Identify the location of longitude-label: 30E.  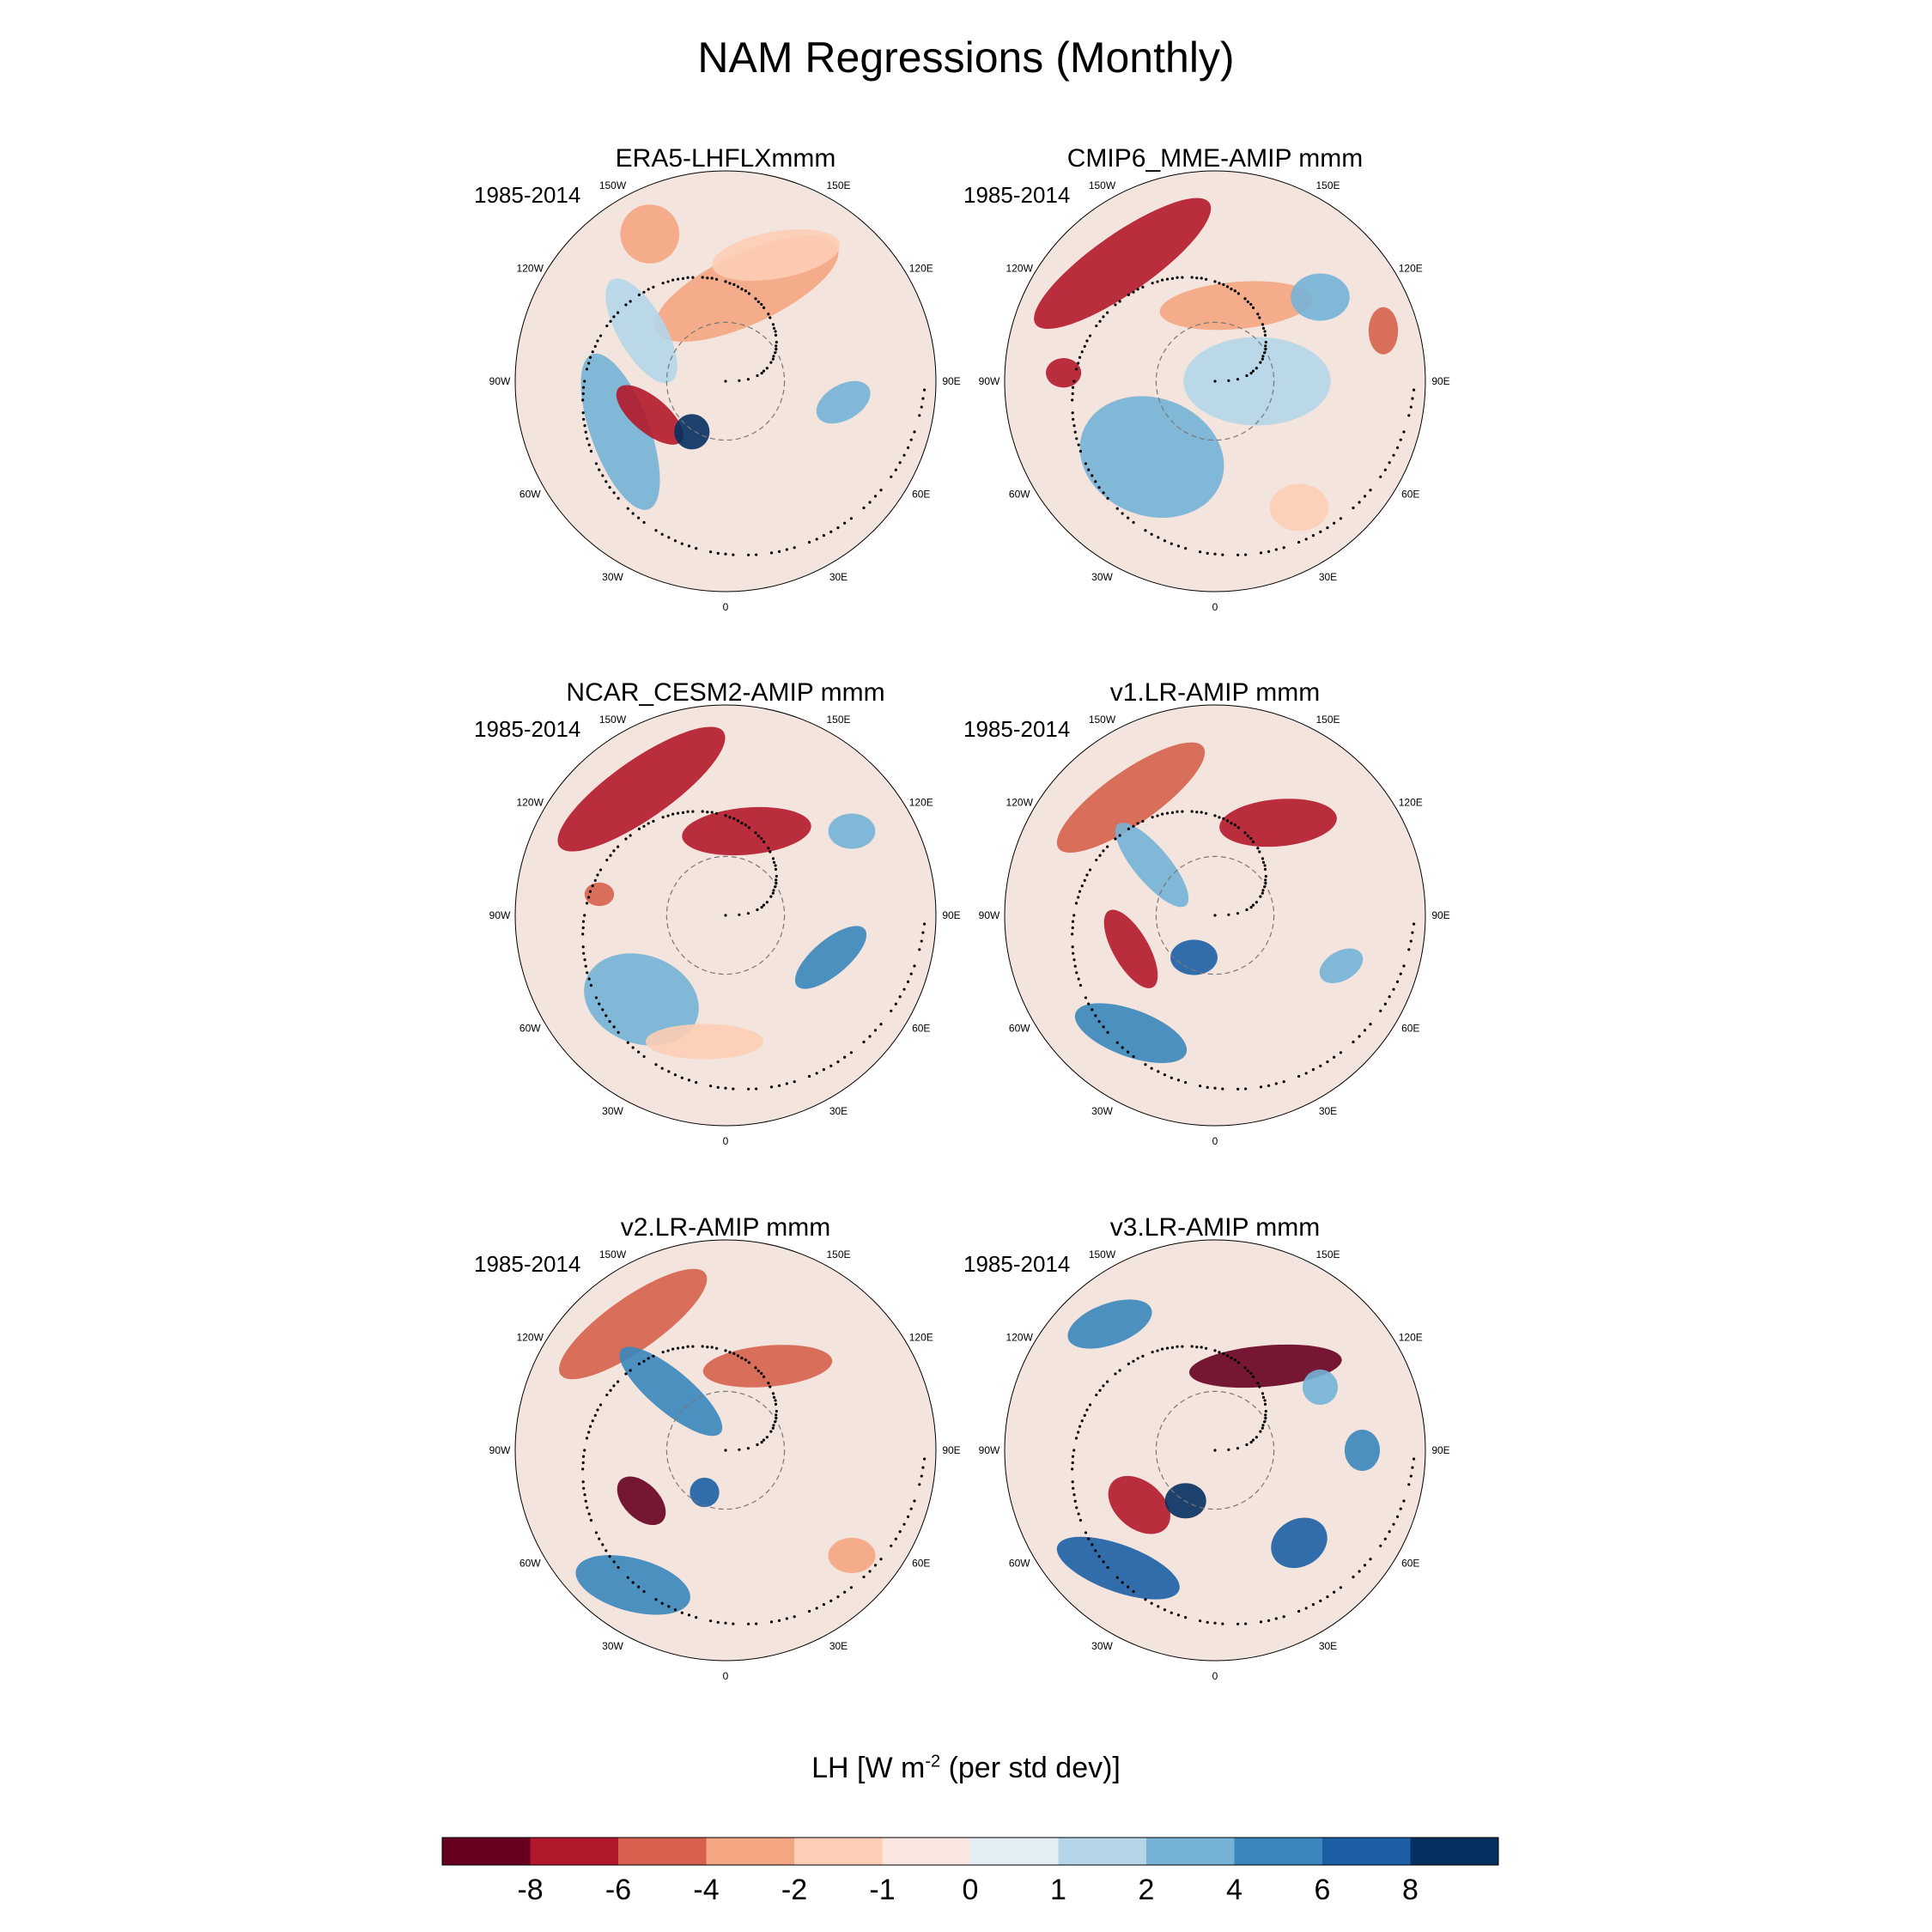
(839, 577).